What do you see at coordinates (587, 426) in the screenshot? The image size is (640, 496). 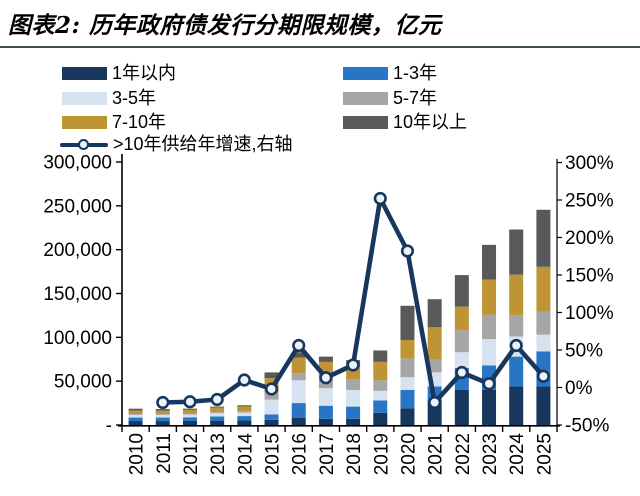 I see `y-axis-label-right: -50%` at bounding box center [587, 426].